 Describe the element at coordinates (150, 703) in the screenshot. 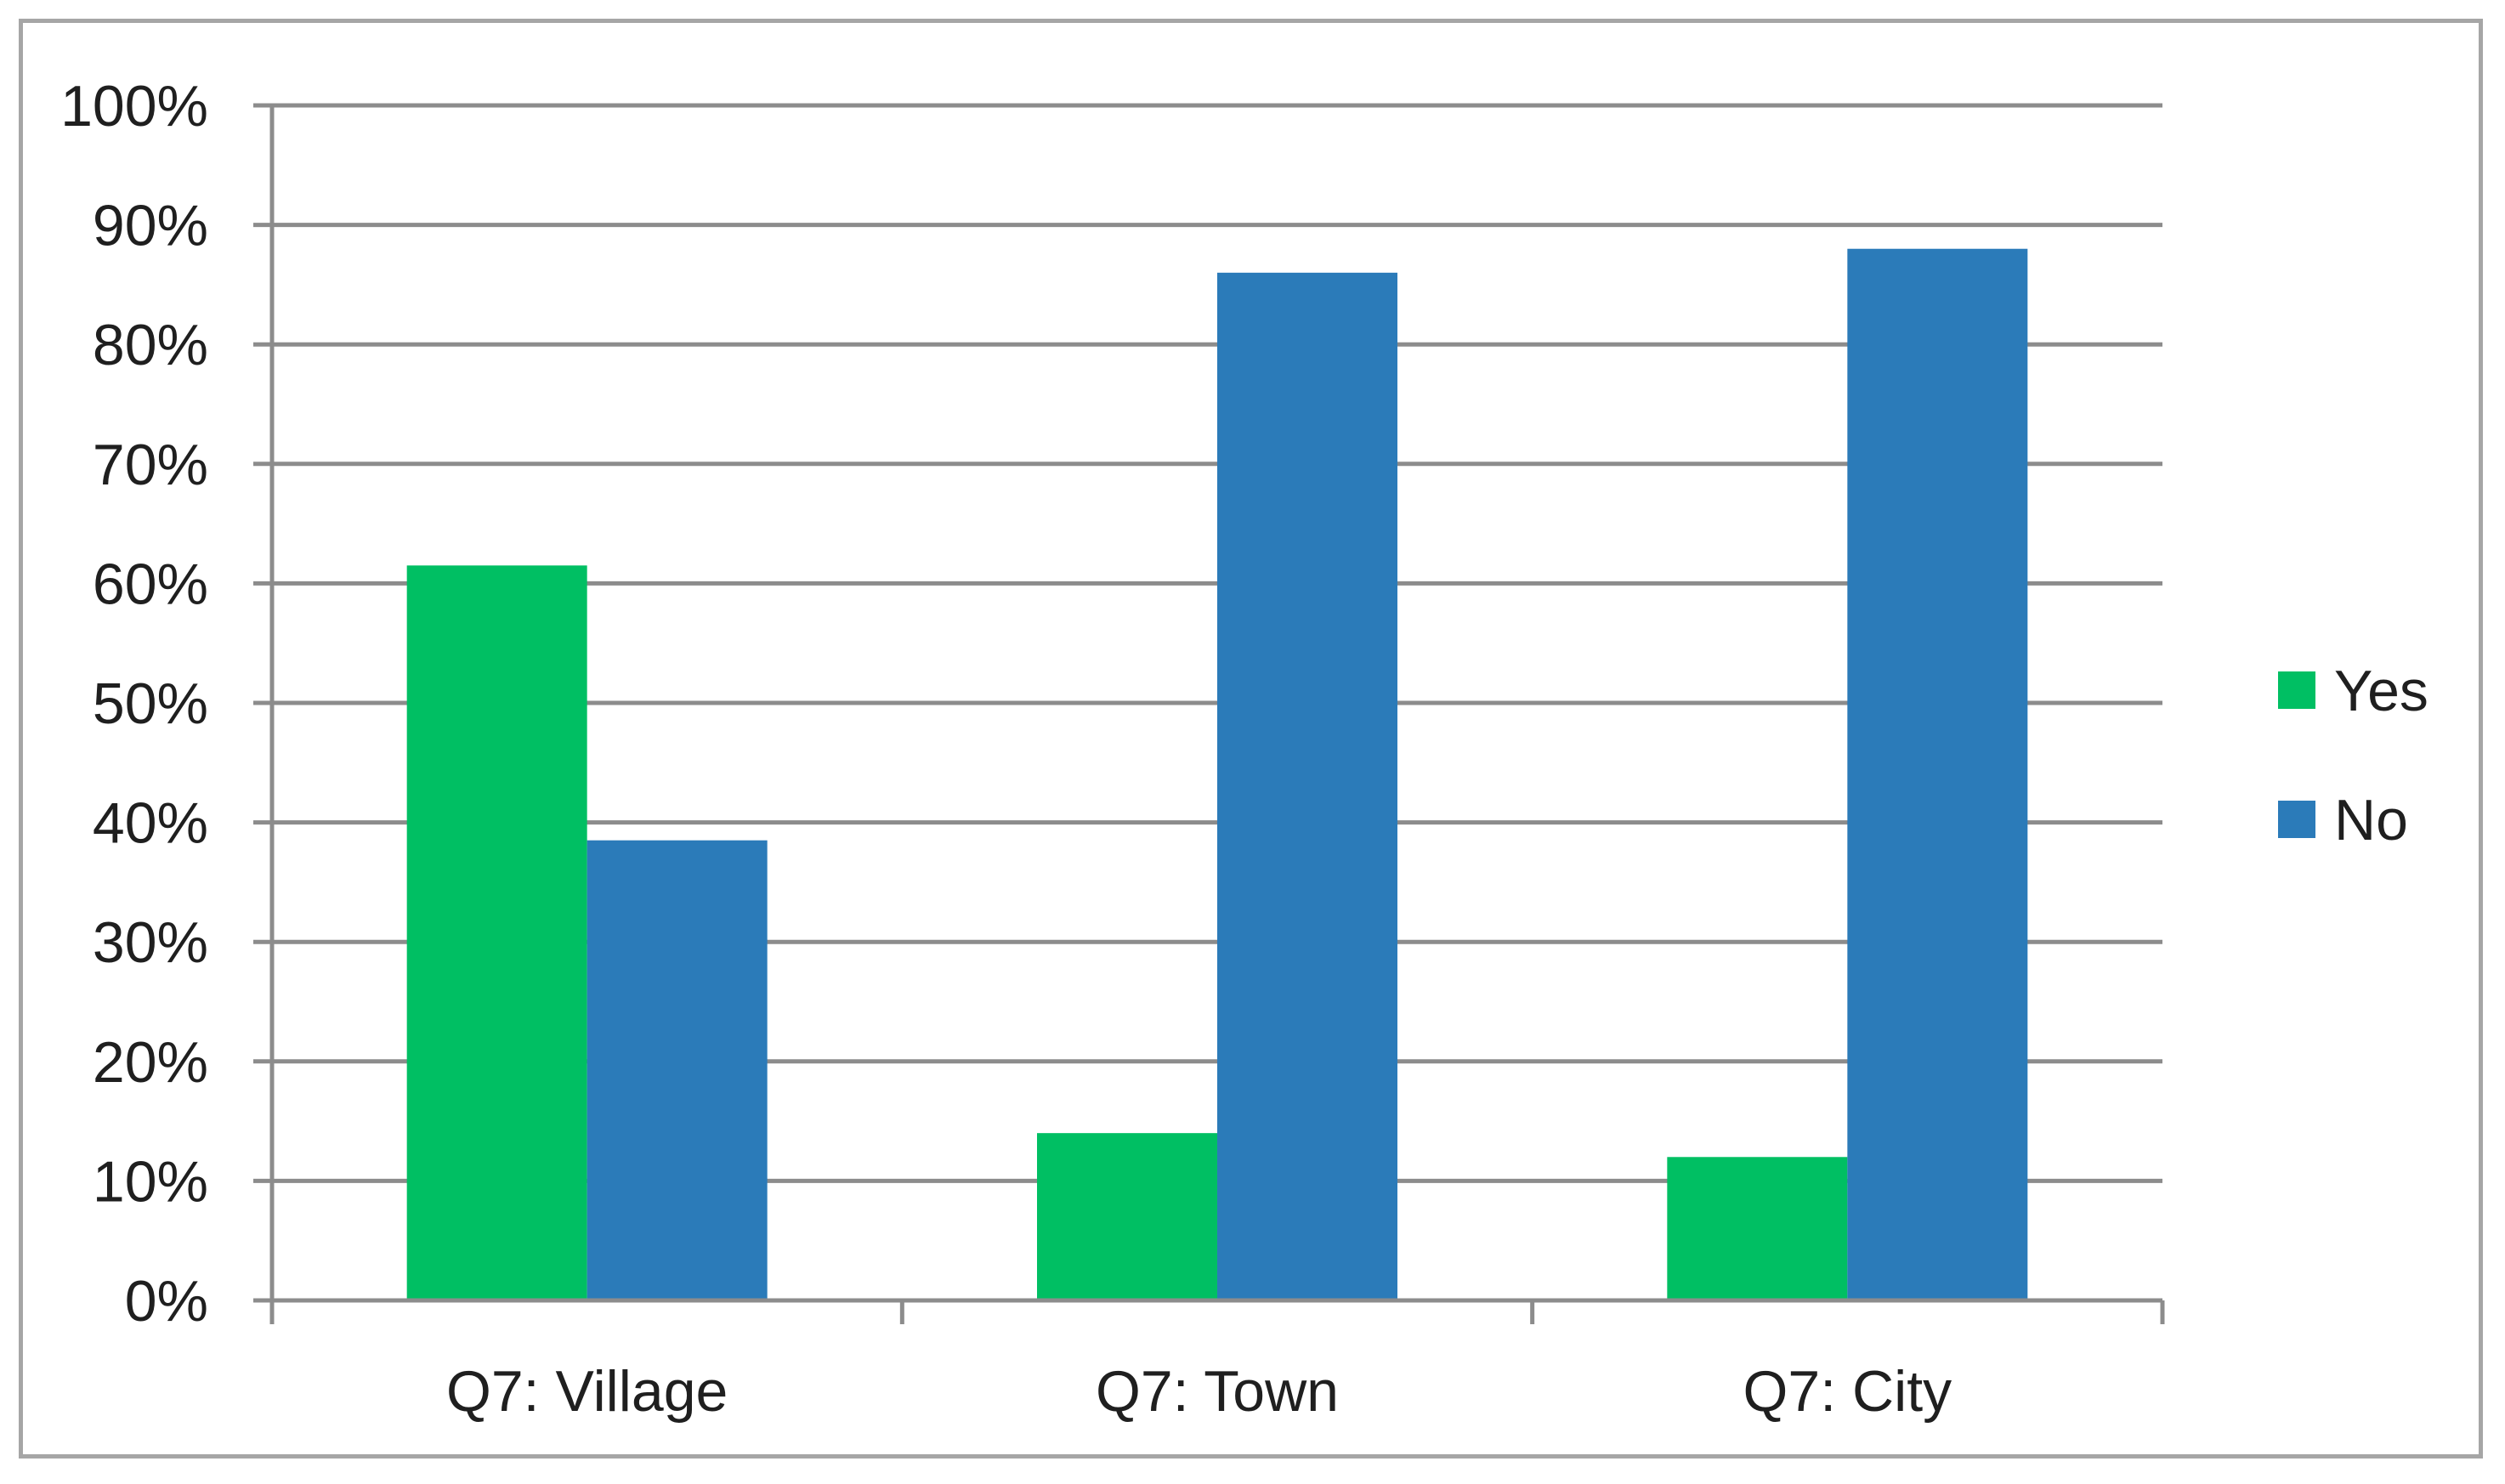

I see `y-tick-label: 50%` at that location.